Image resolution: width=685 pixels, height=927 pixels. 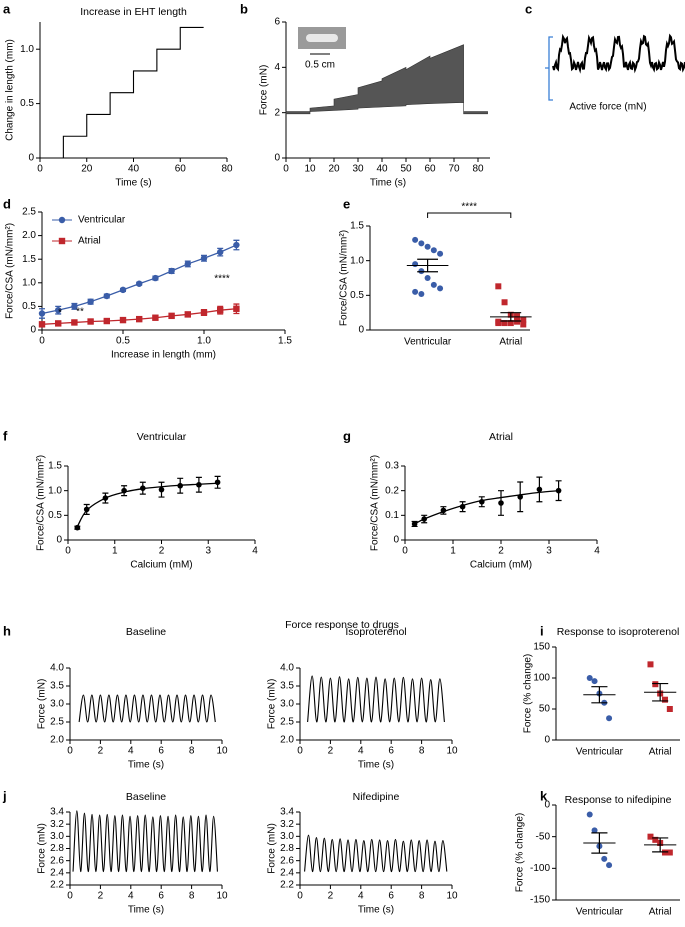 I want to click on x-tick-label: Ventricular, so click(x=600, y=912).